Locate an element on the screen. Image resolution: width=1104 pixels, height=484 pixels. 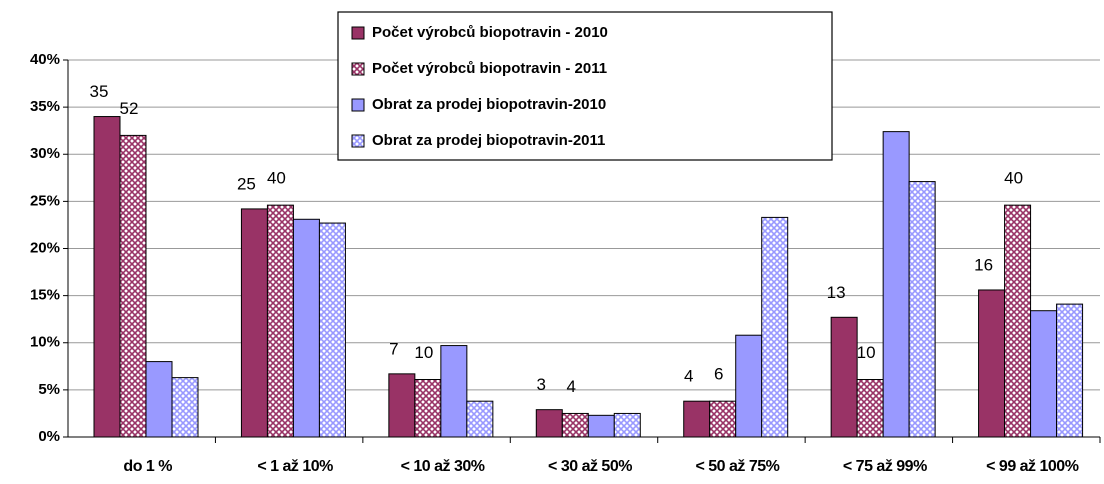
y-tick-label: 20% is located at coordinates (45, 247).